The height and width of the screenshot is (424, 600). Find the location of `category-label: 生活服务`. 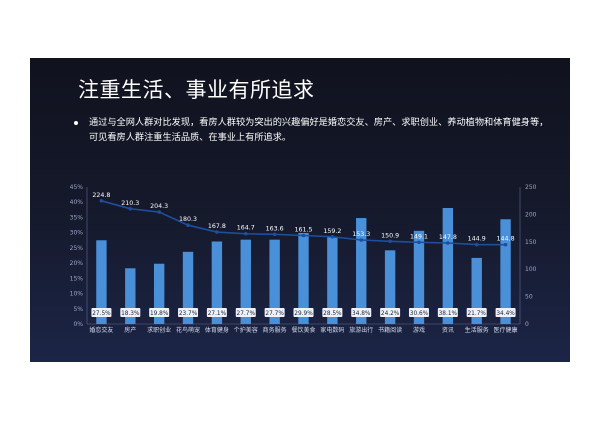

category-label: 生活服务 is located at coordinates (477, 330).